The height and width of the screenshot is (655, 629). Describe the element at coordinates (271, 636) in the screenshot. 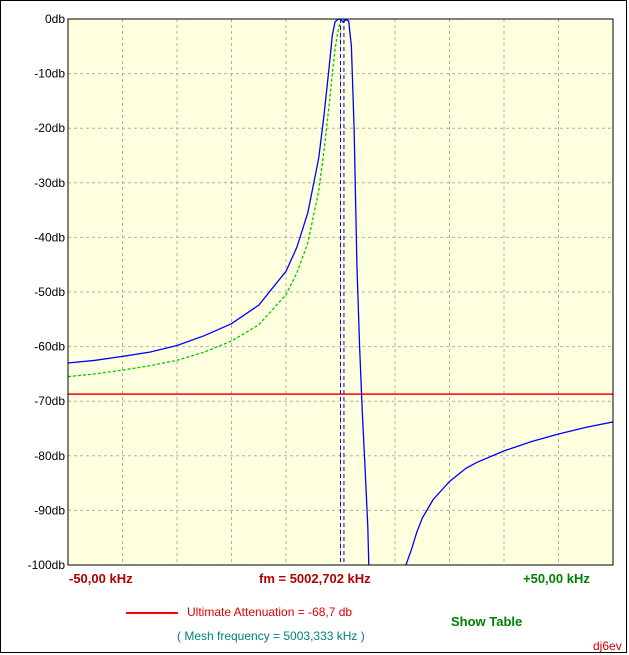

I see `mesh-frequency-label: ( Mesh frequency = 5003,333 kHz )` at that location.